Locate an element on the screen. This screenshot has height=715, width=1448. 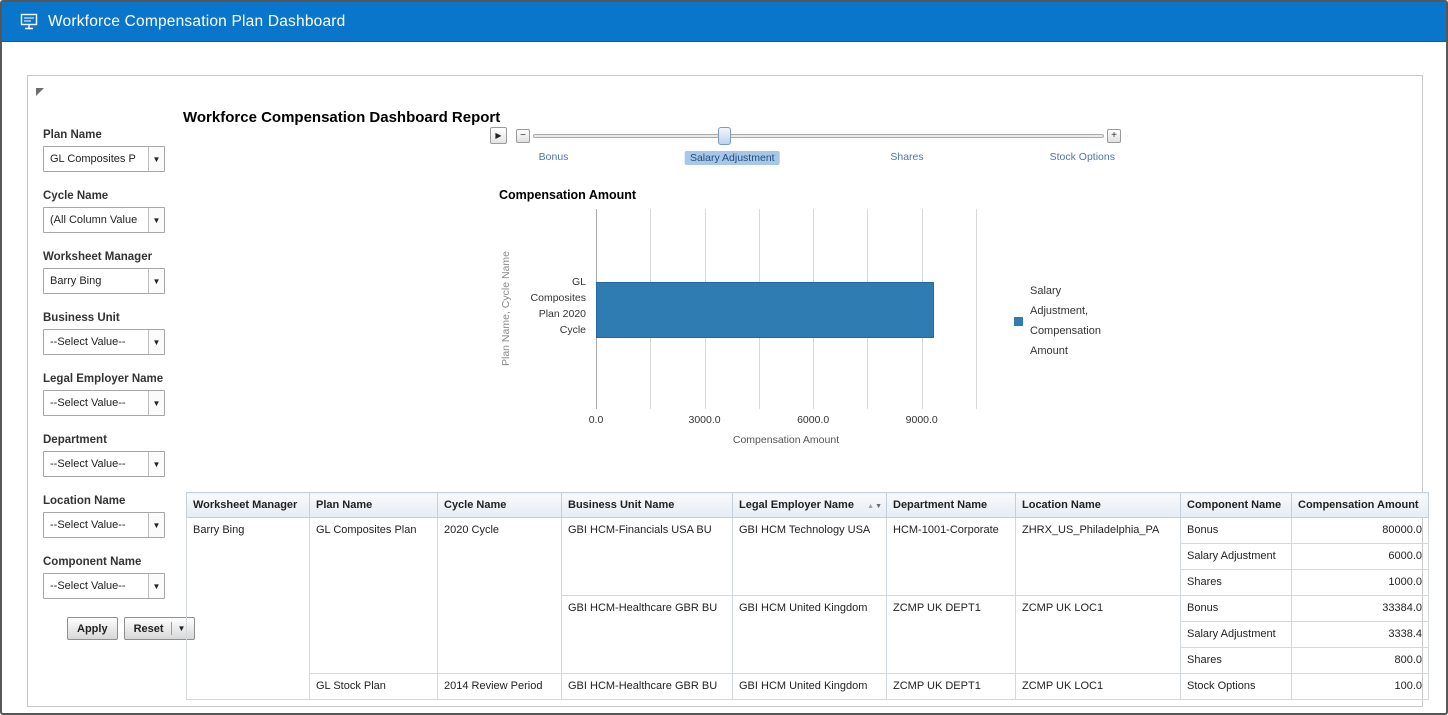
legal-employer-name-dropdown: --Select Value-- ▼ is located at coordinates (104, 403).